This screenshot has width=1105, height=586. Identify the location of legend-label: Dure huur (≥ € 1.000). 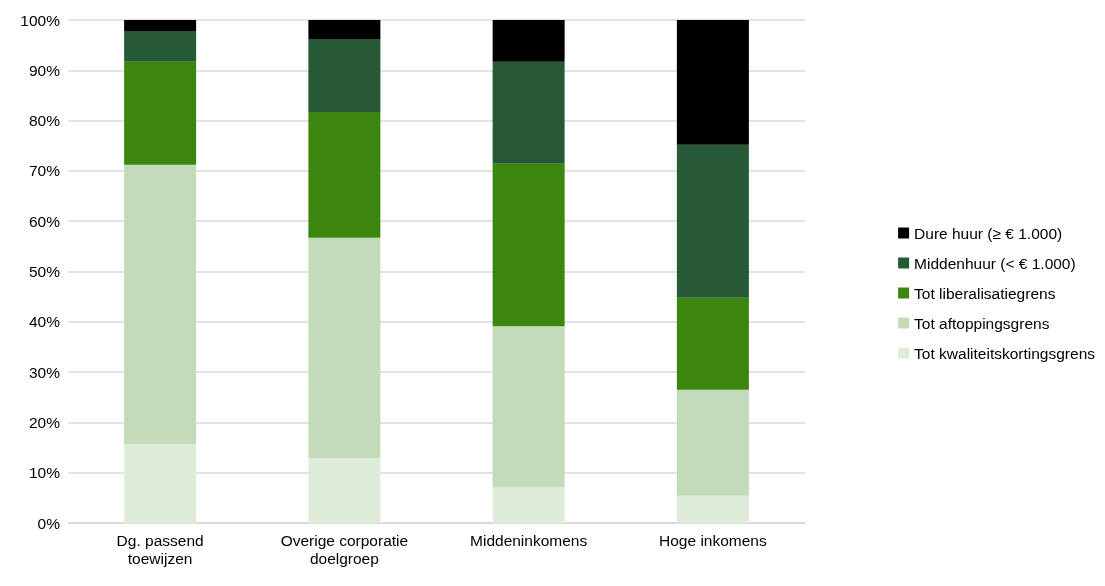
(988, 233).